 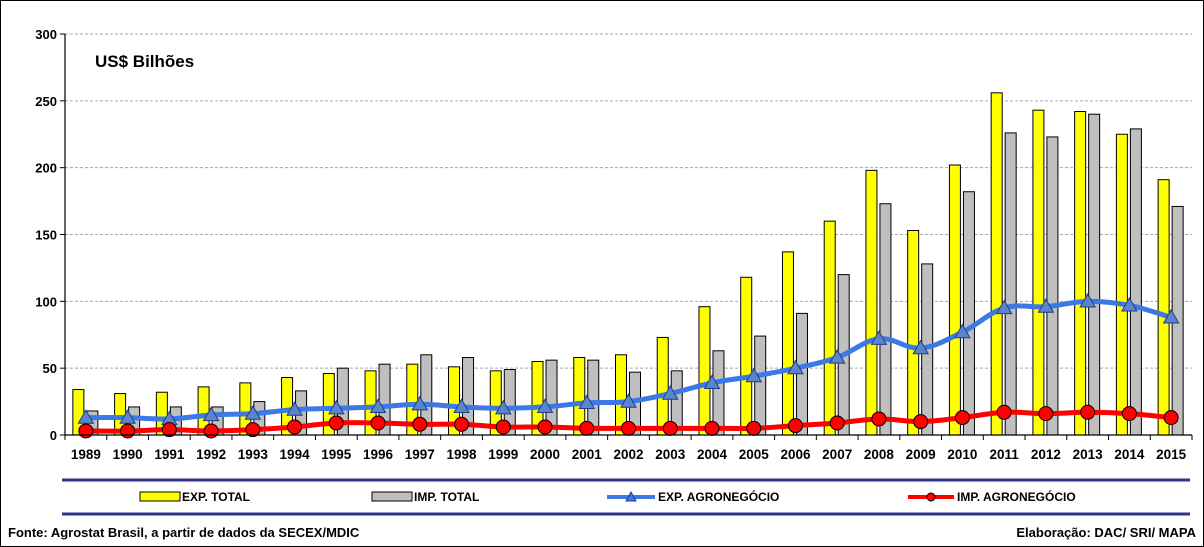 What do you see at coordinates (1171, 316) in the screenshot?
I see `point-exp-agronegocio-2015` at bounding box center [1171, 316].